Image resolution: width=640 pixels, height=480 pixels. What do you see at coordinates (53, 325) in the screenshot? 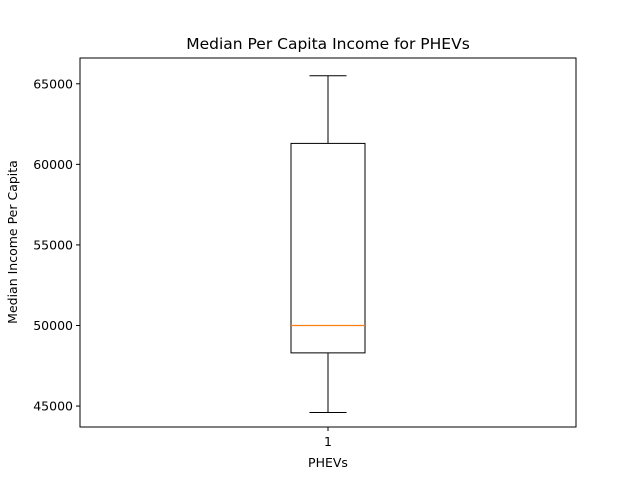
I see `y-tick-label: 50000` at bounding box center [53, 325].